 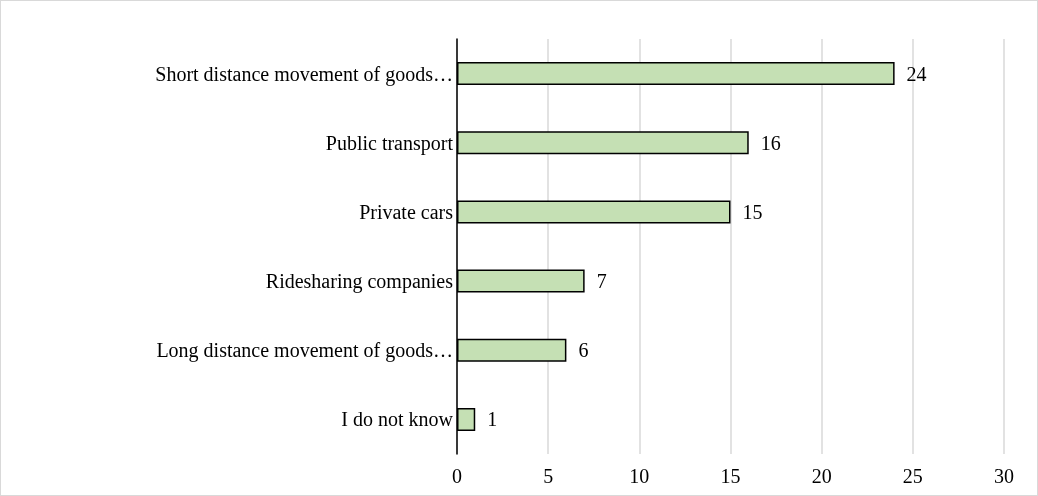 I want to click on y-tick-label: I do not know, so click(x=397, y=419).